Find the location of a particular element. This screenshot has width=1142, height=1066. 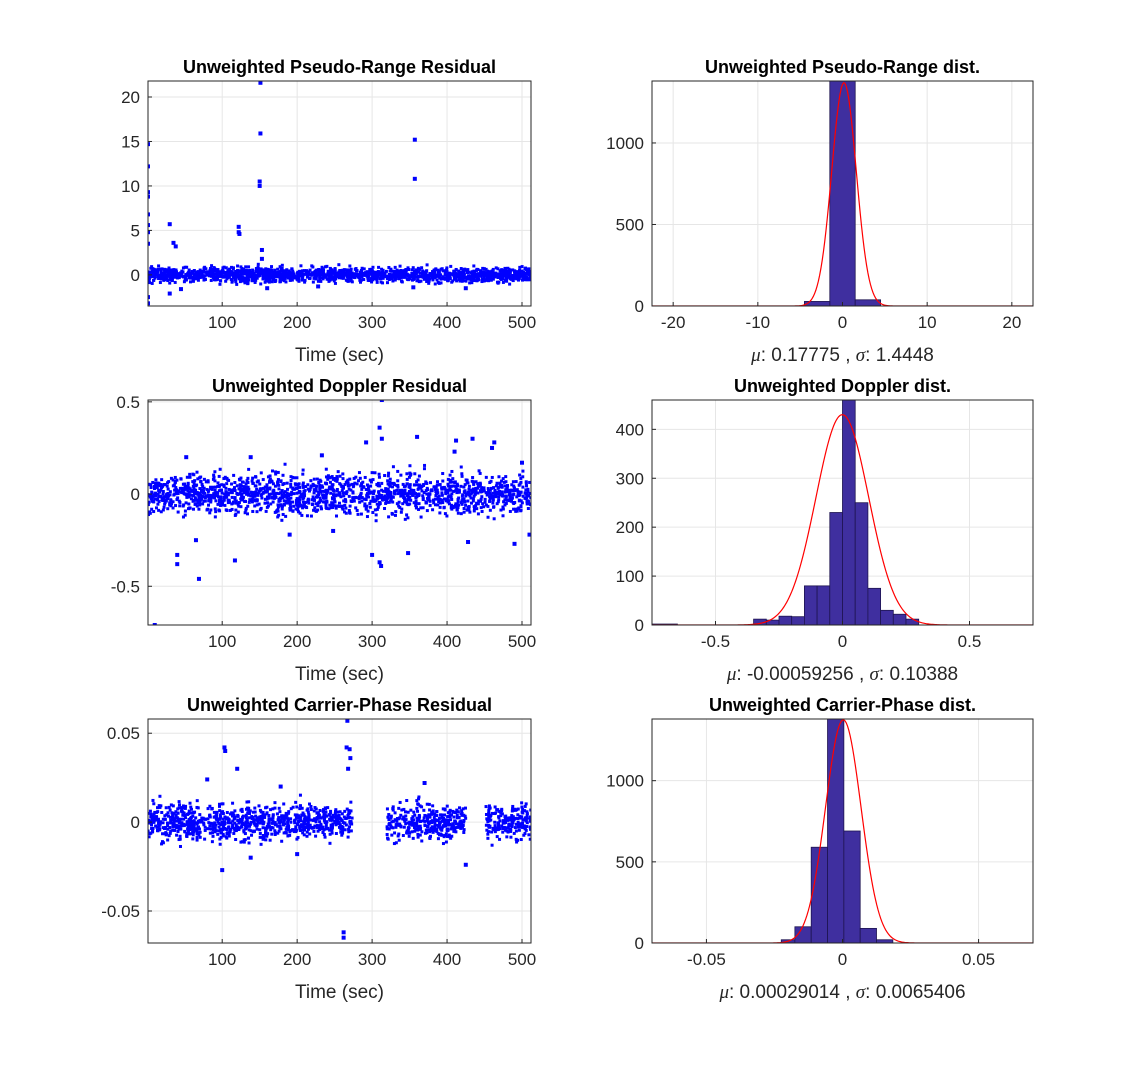

x-tick-label: 300 is located at coordinates (372, 959).